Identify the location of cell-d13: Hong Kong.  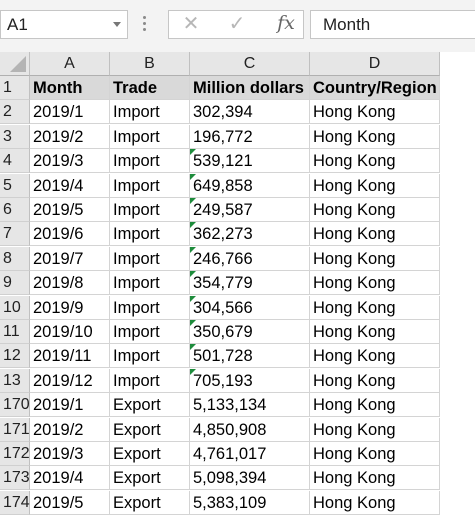
(375, 381).